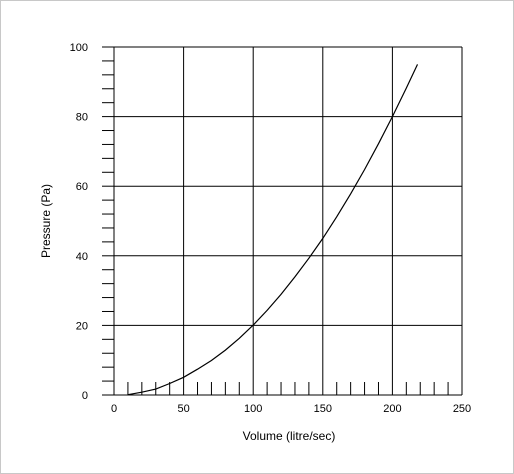  Describe the element at coordinates (392, 409) in the screenshot. I see `x-tick-label: 200` at that location.